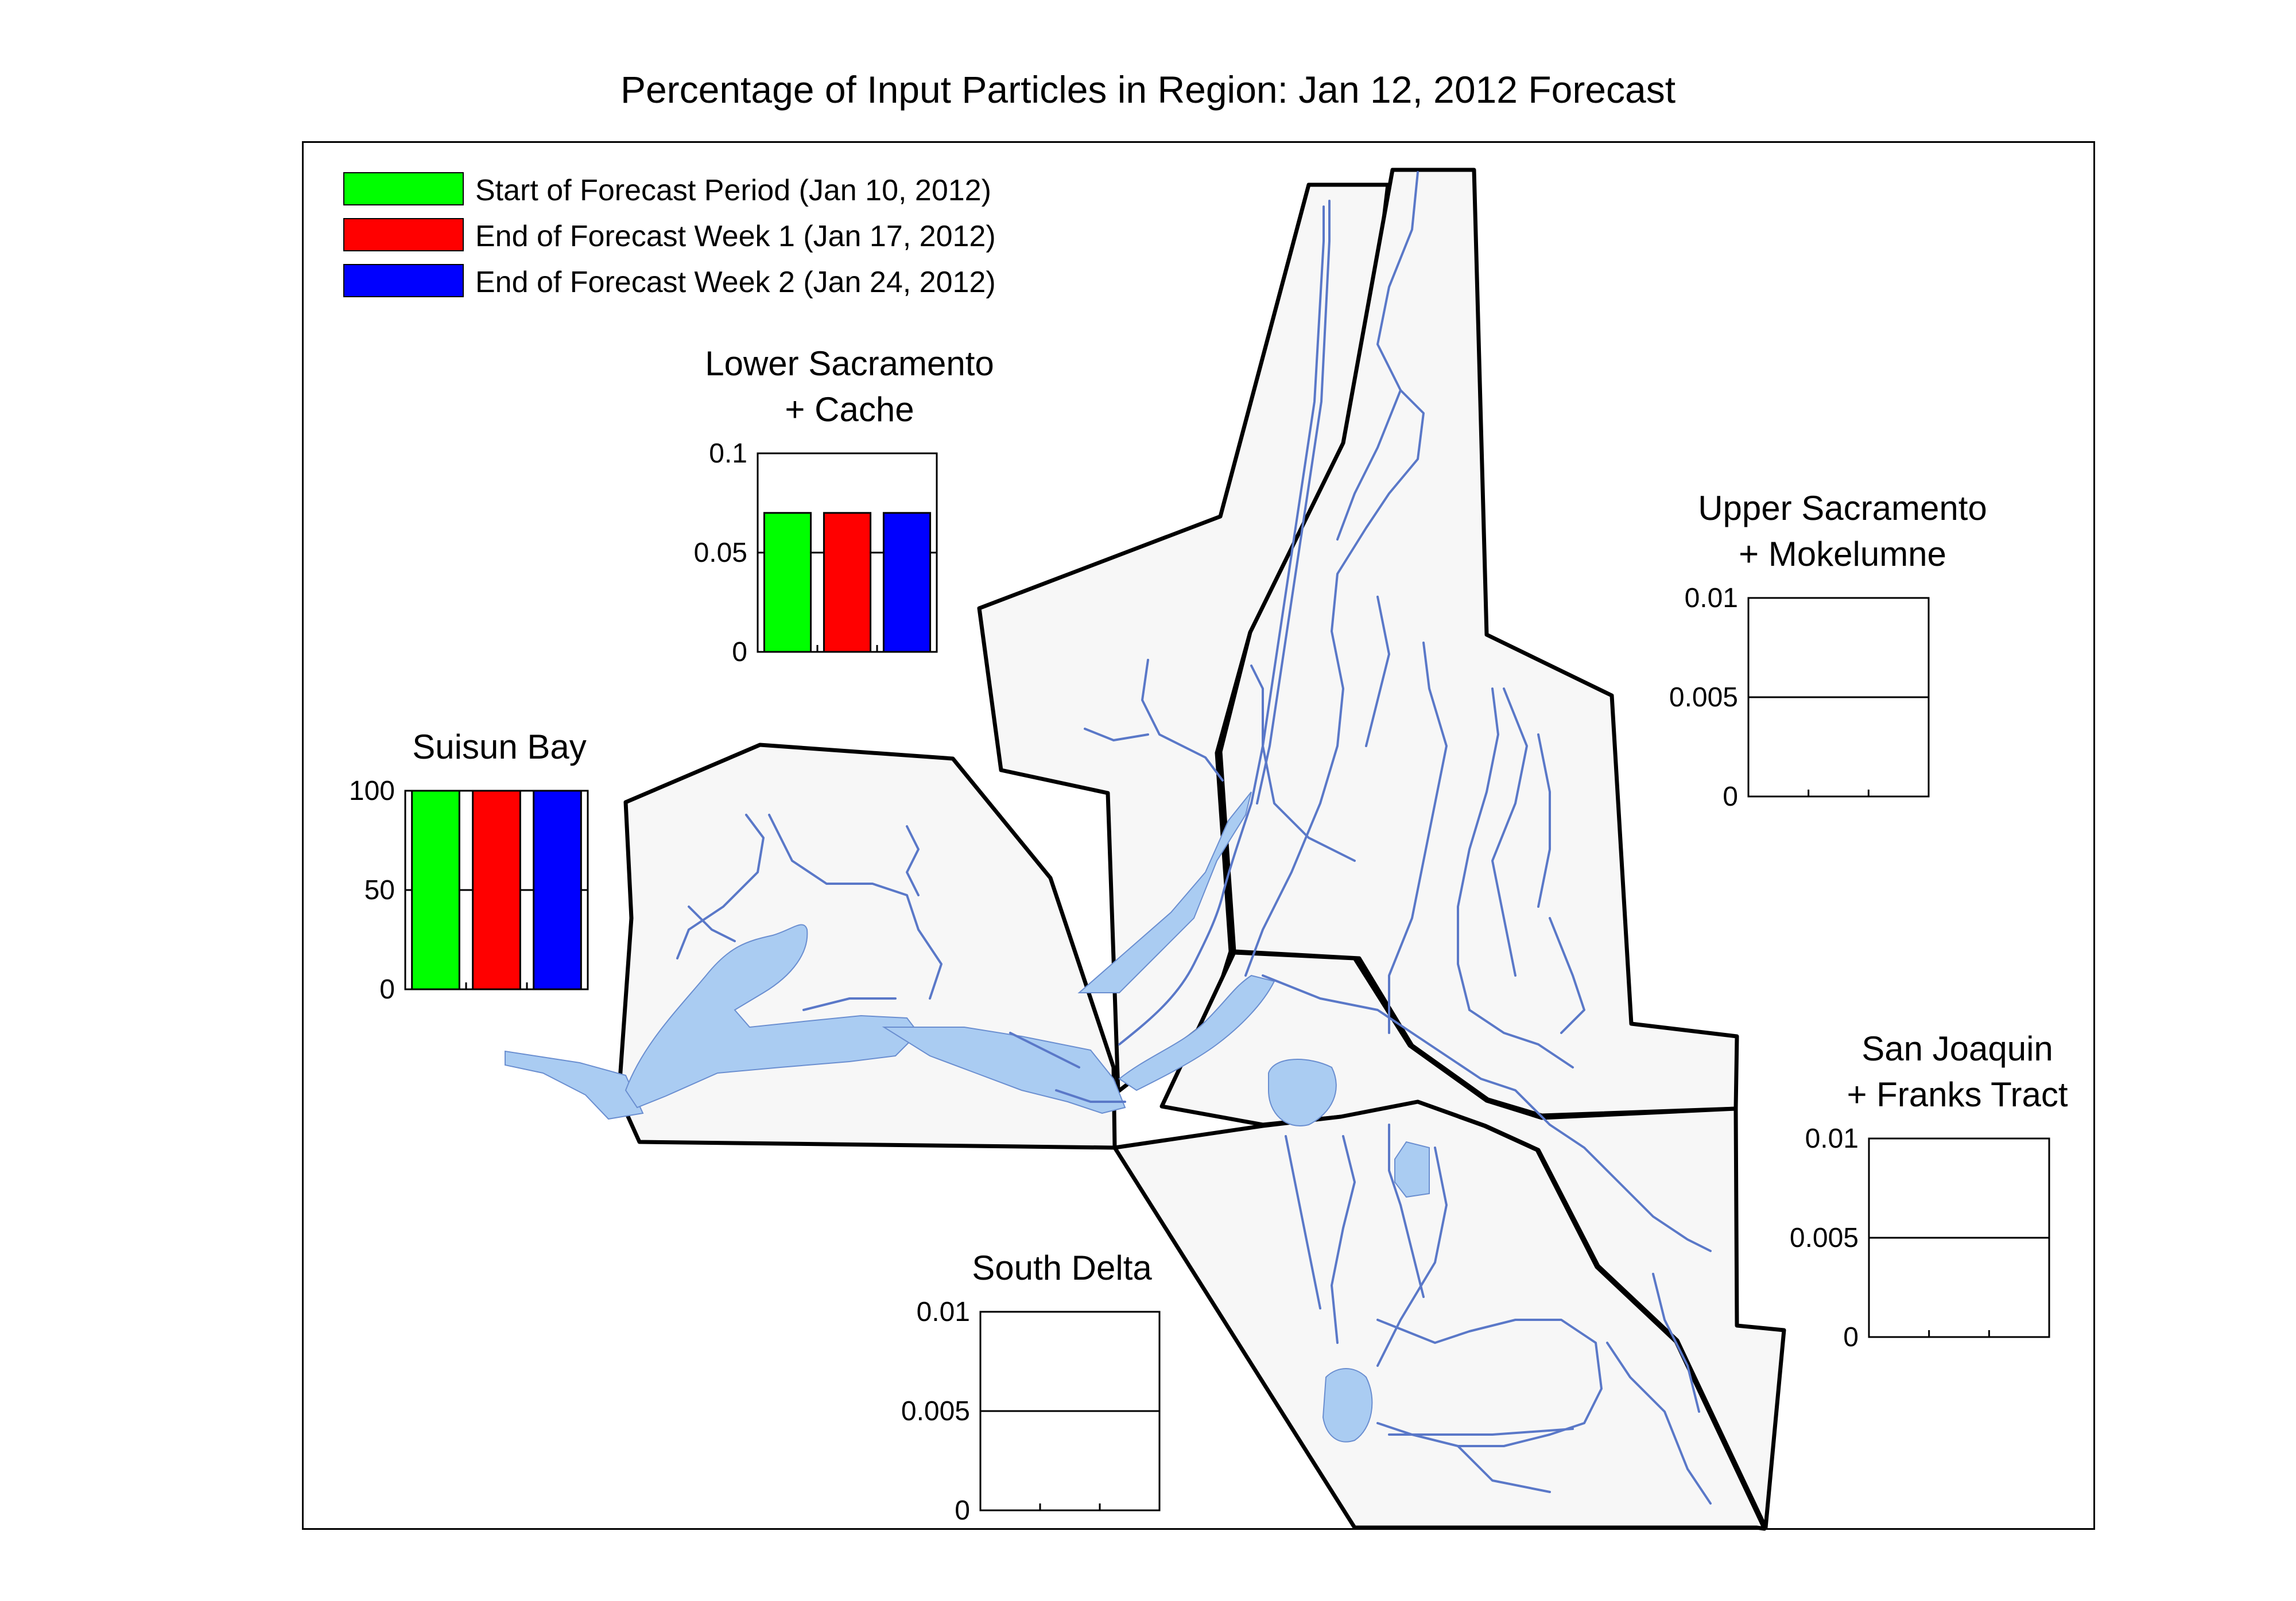 This screenshot has height=1601, width=2296. I want to click on y-tick-label-suisun-bay: 100, so click(372, 791).